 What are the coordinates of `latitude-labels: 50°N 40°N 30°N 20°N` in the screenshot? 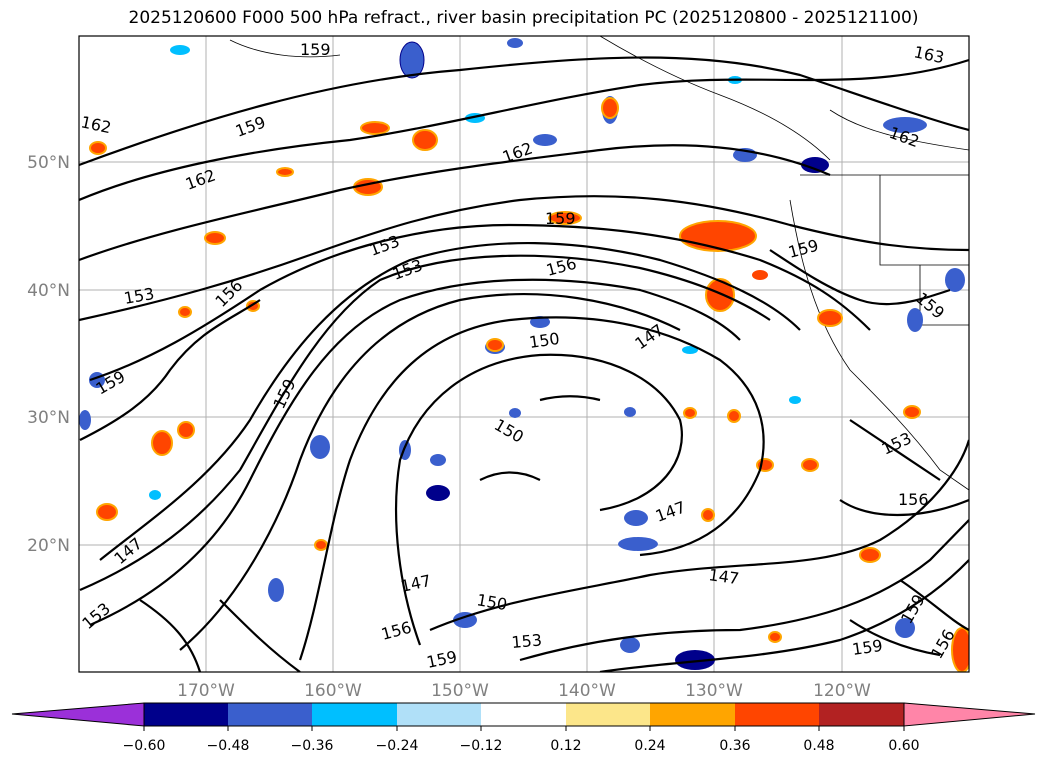 It's located at (48, 354).